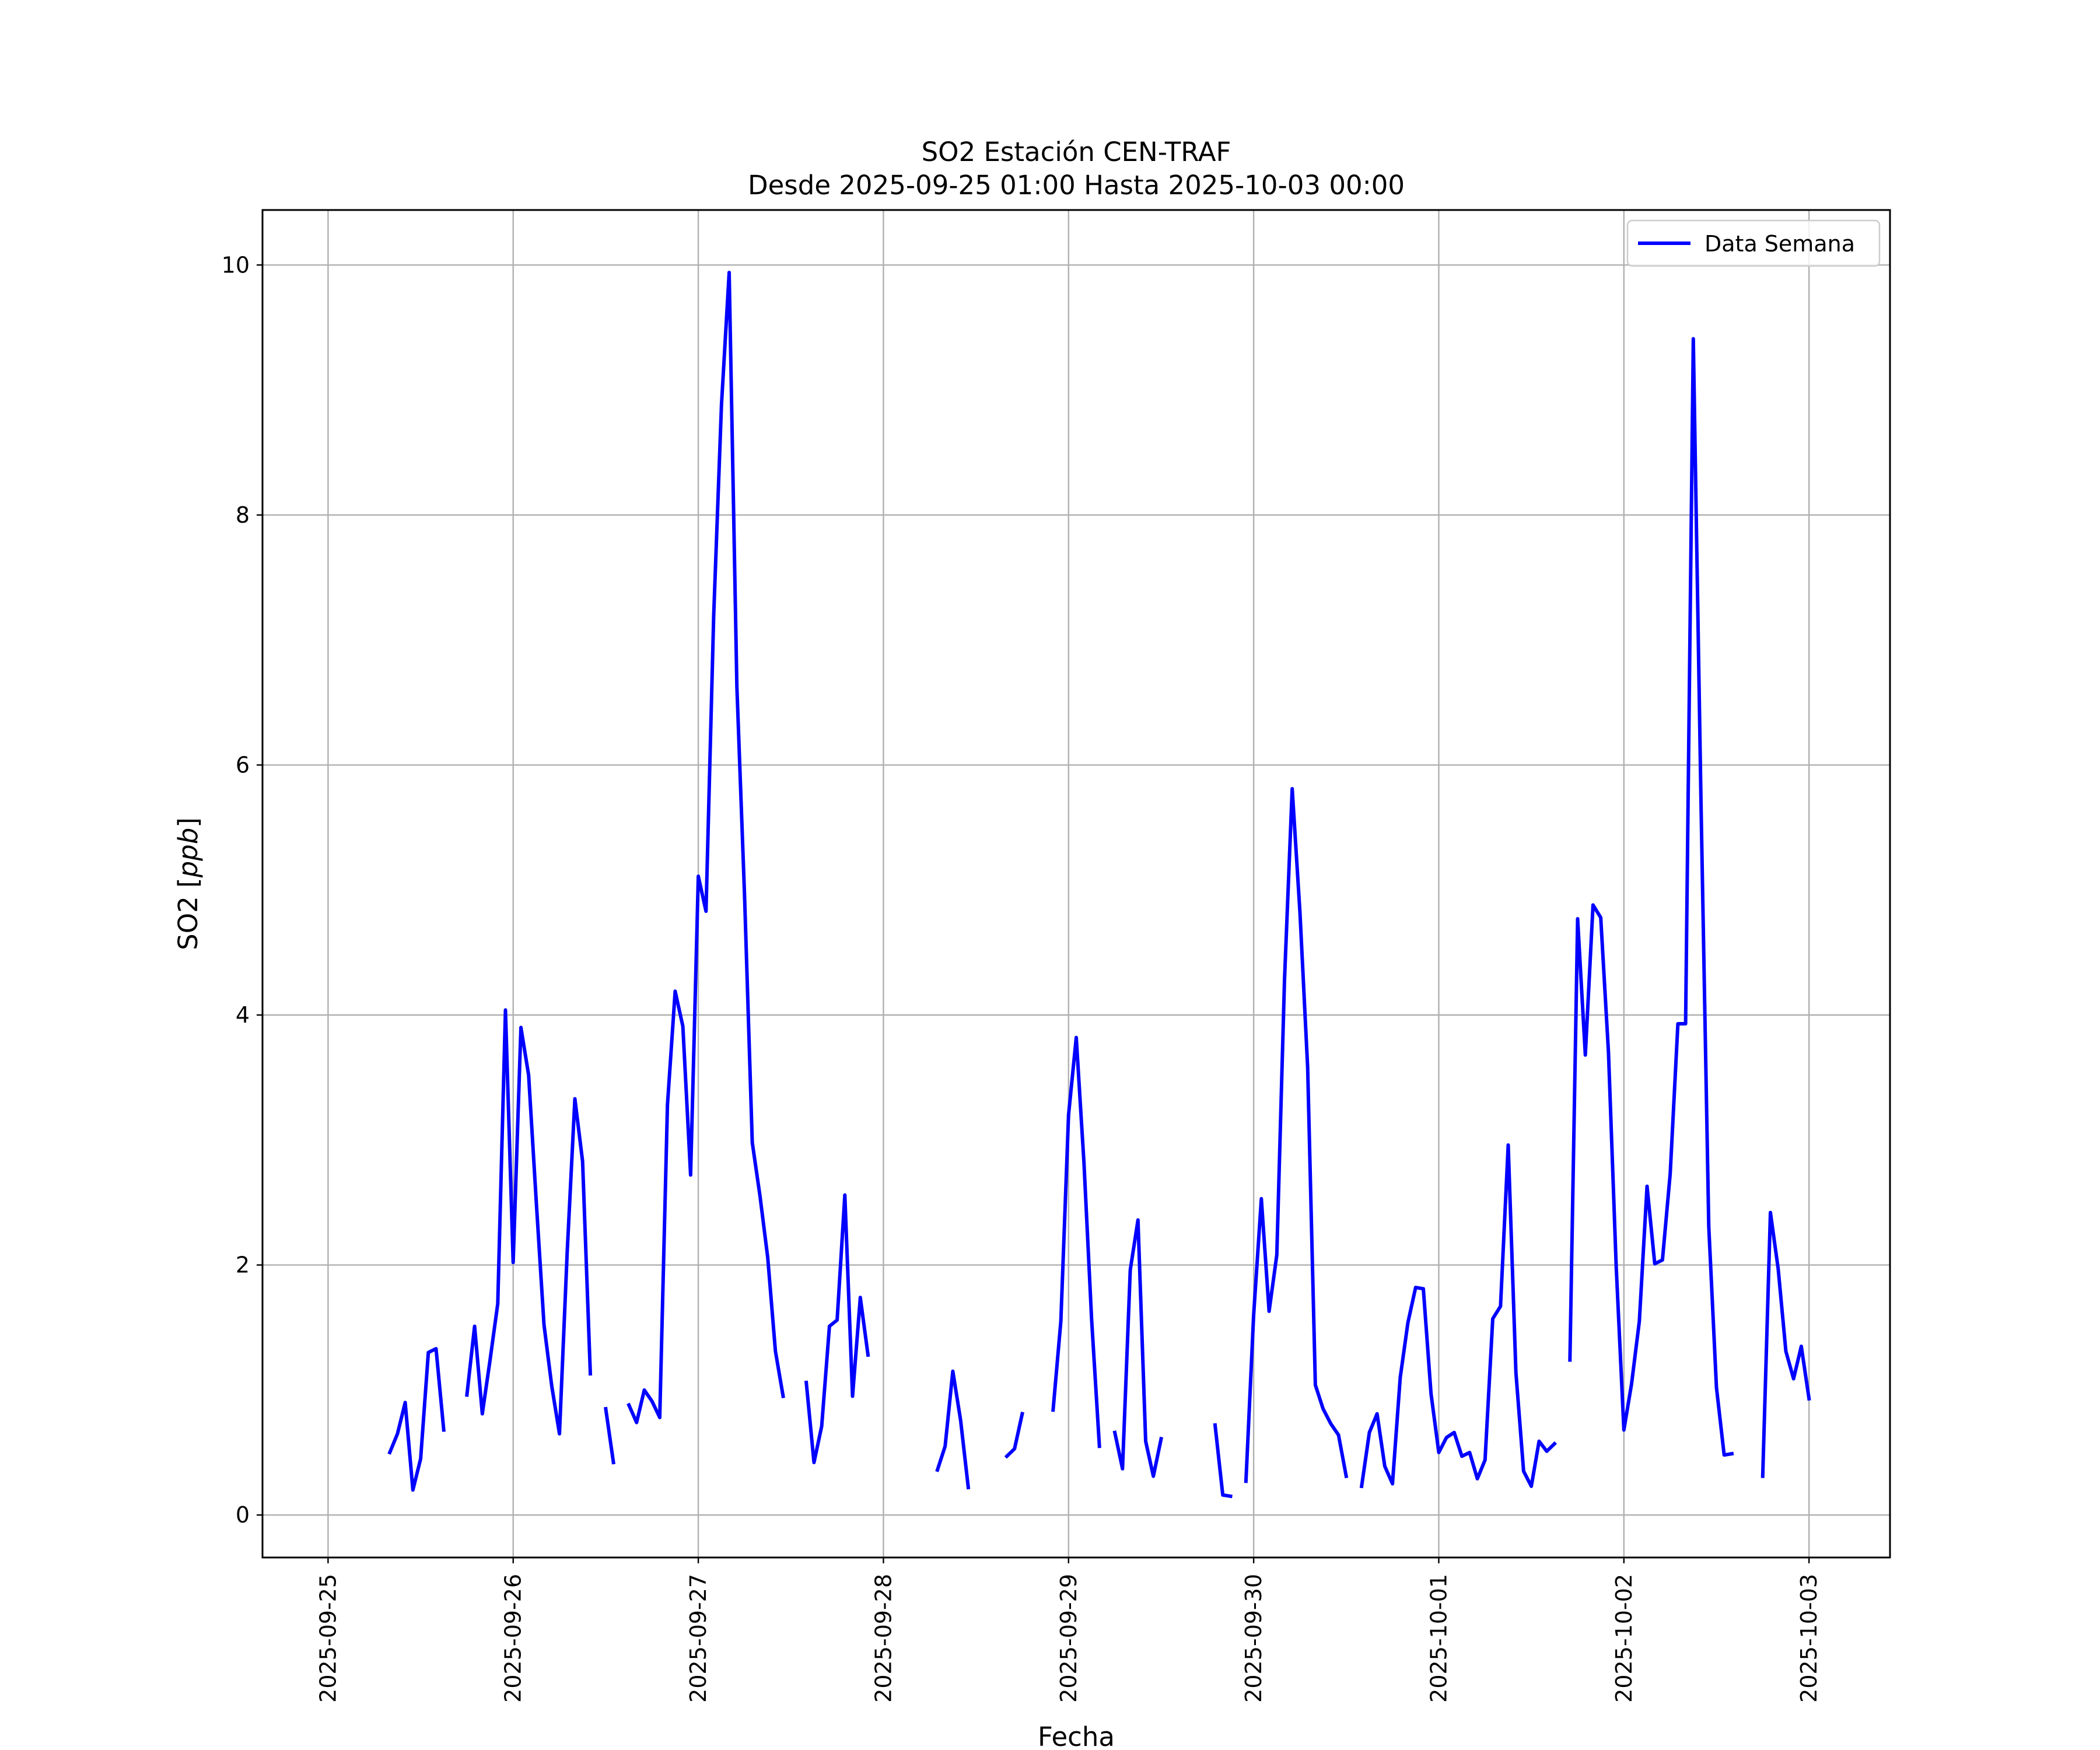 Image resolution: width=2100 pixels, height=1750 pixels. Describe the element at coordinates (1076, 152) in the screenshot. I see `chart-title: SO2 Estación CEN-TRAF` at that location.